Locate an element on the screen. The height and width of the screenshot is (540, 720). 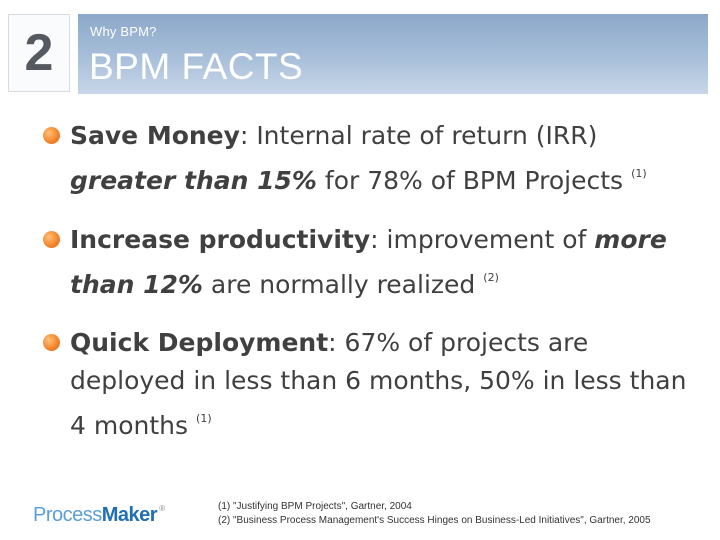
footnote-ref: (2) is located at coordinates (491, 277).